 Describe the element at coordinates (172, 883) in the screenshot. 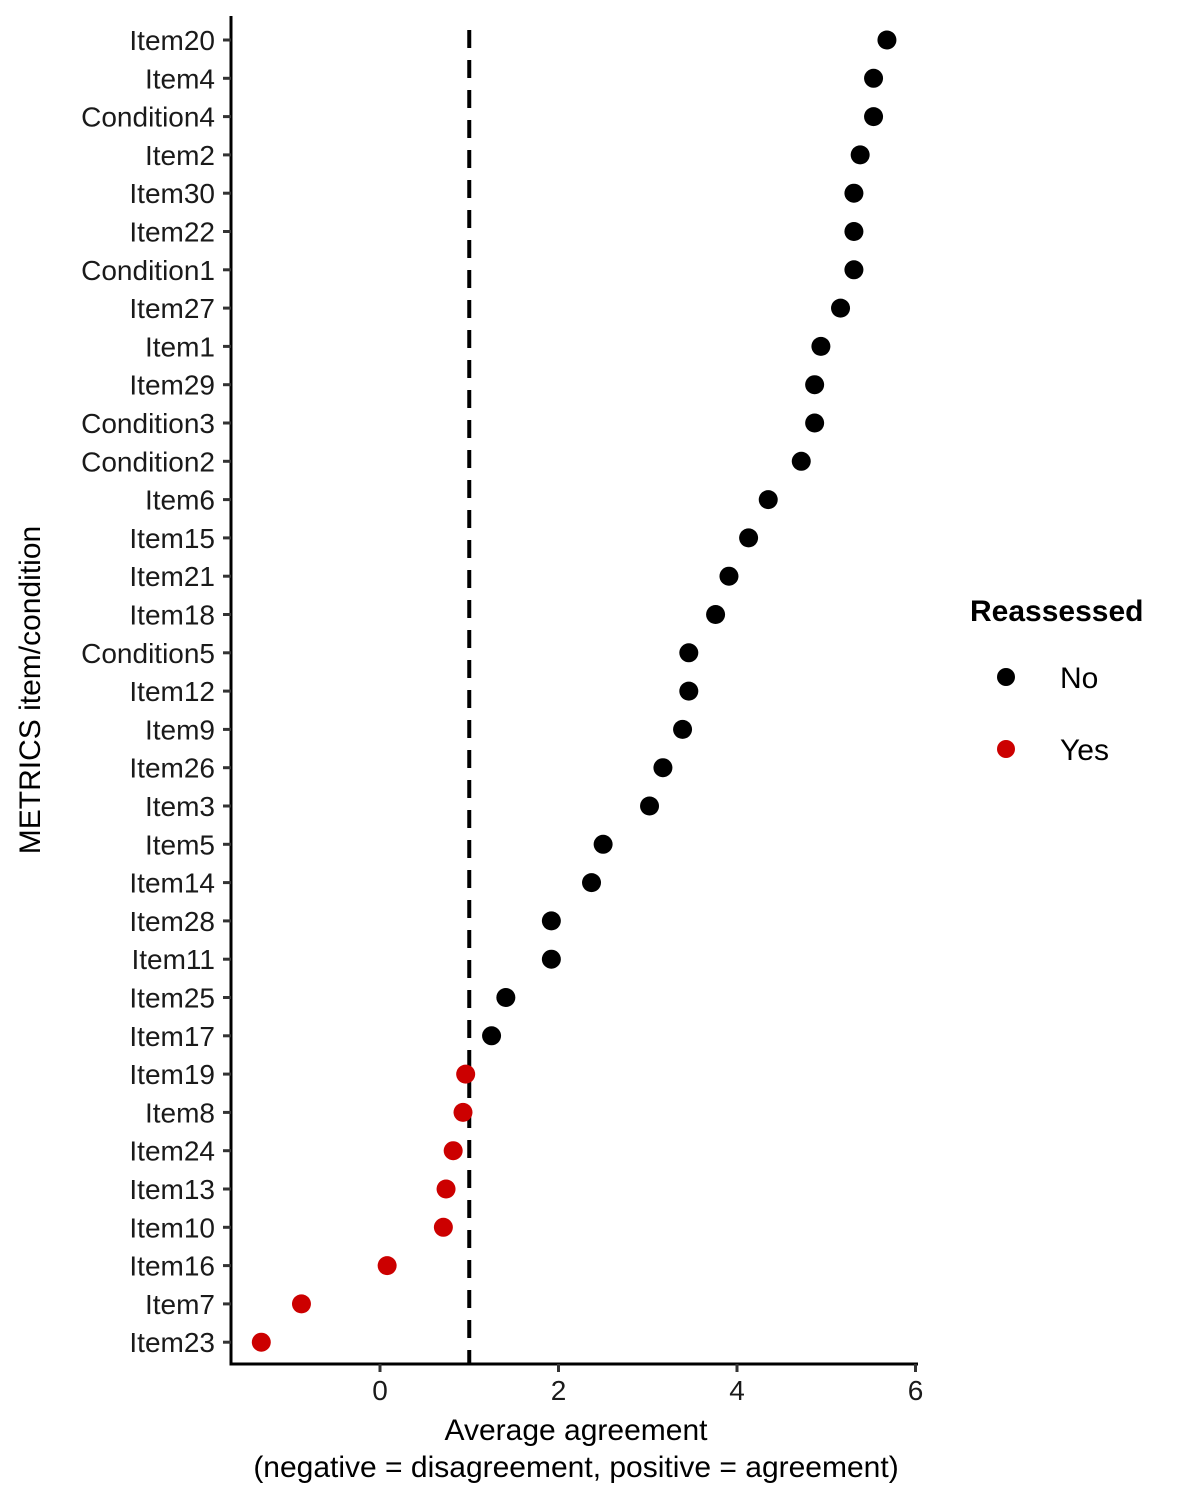

I see `y-tick-label: Item14` at that location.